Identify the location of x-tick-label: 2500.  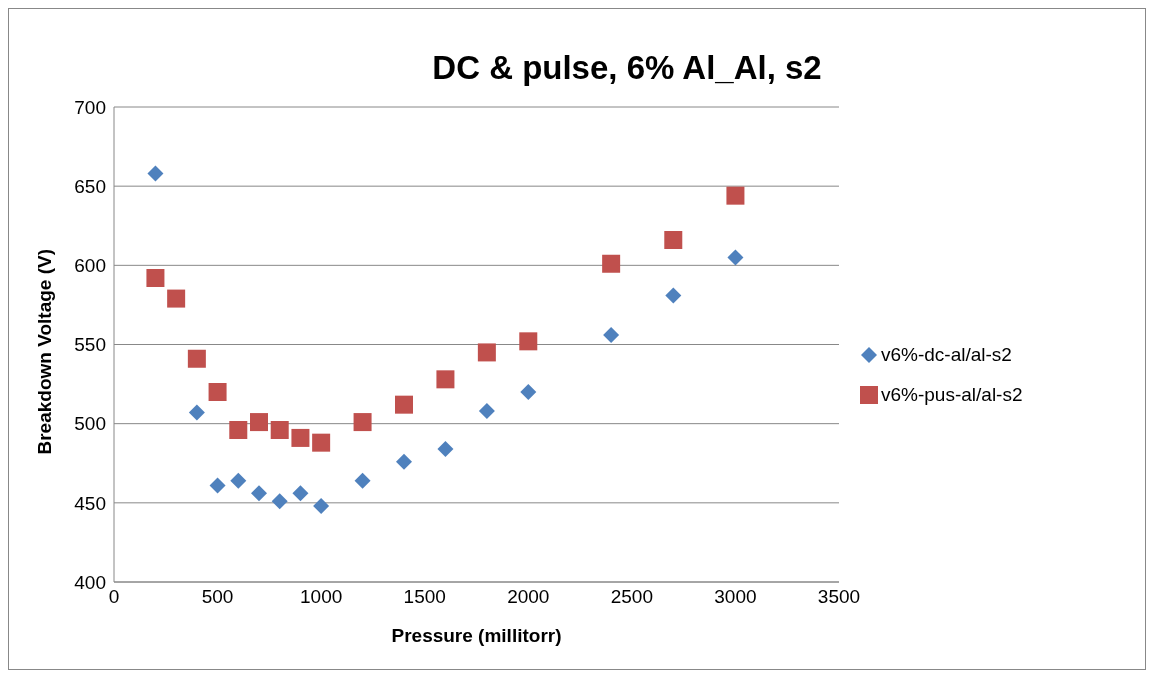
(631, 597).